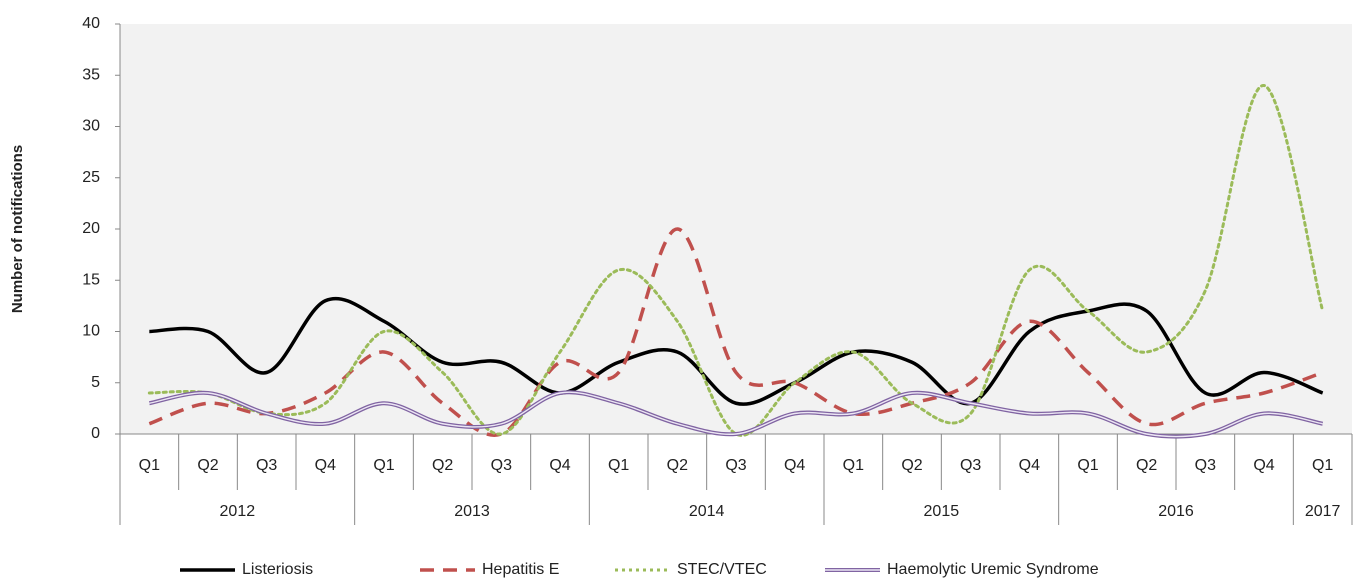 This screenshot has height=581, width=1362. What do you see at coordinates (91, 177) in the screenshot?
I see `y-tick-label: 25` at bounding box center [91, 177].